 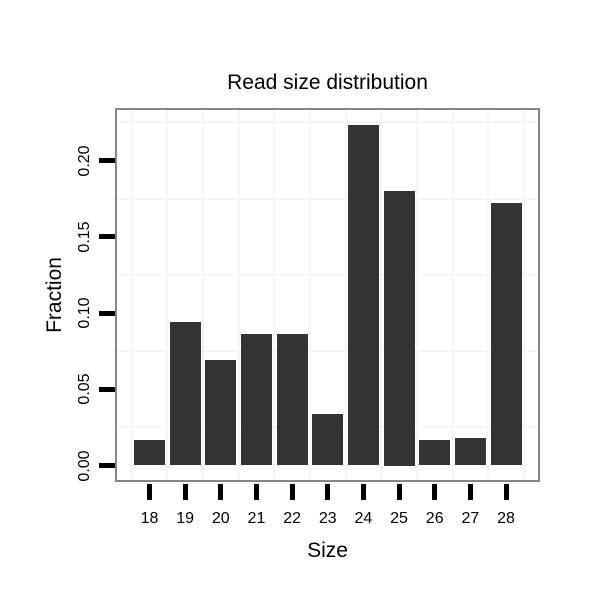 What do you see at coordinates (220, 518) in the screenshot?
I see `x-tick-label: 20` at bounding box center [220, 518].